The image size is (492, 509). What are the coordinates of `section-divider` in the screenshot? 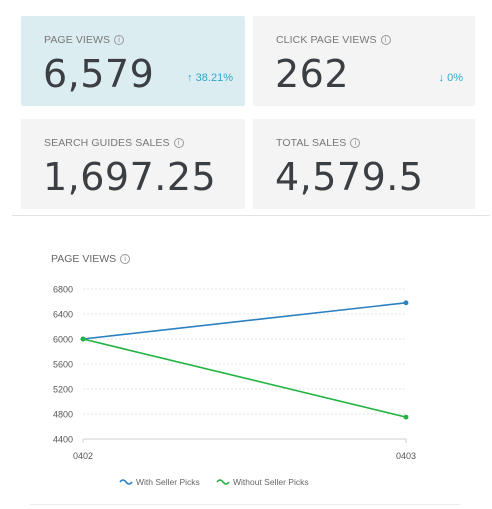 It's located at (251, 215).